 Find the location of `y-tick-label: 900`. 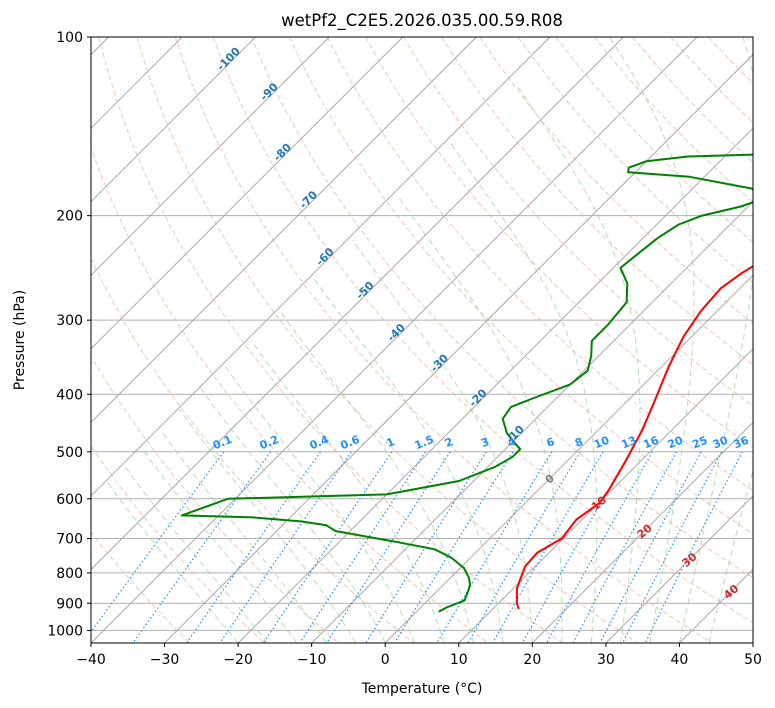

y-tick-label: 900 is located at coordinates (69, 604).